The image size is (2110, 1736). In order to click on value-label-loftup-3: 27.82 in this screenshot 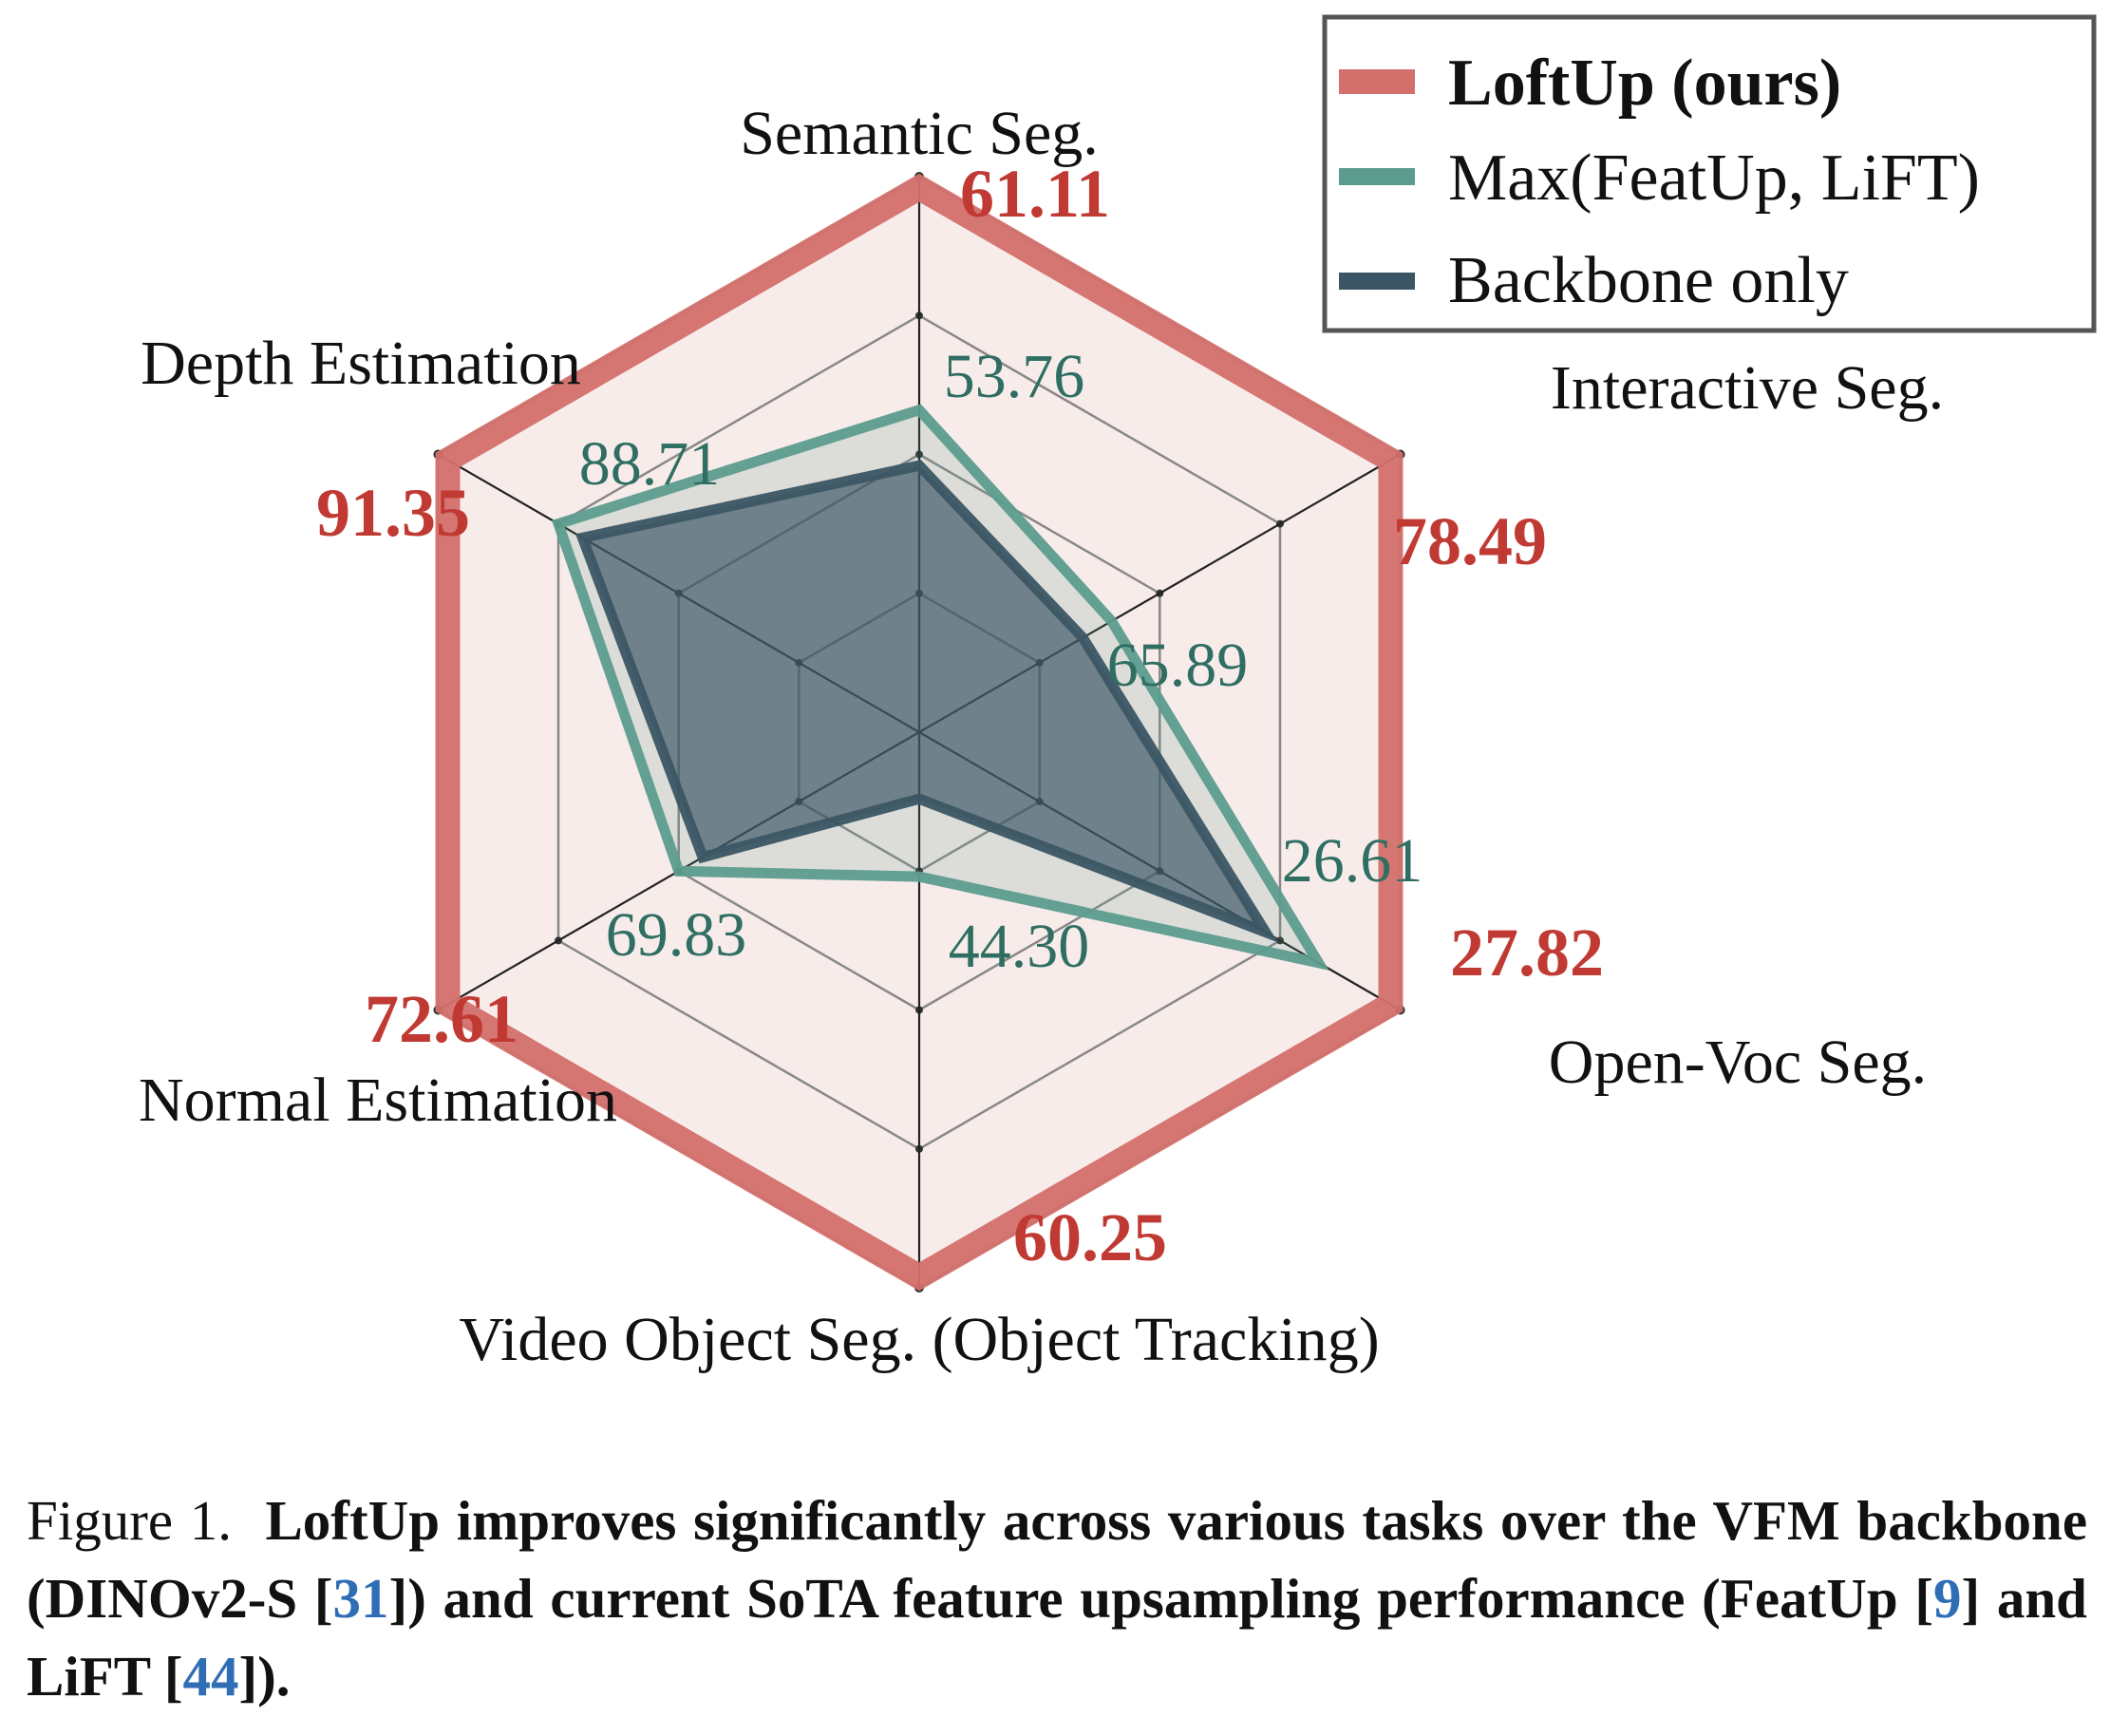, I will do `click(1527, 953)`.